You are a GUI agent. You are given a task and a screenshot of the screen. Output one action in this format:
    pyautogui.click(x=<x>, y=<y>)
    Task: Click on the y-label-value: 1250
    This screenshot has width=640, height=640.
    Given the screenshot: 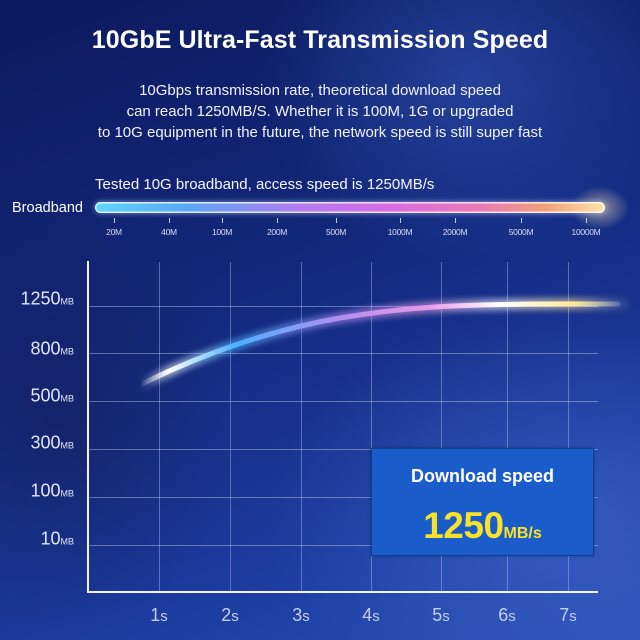 What is the action you would take?
    pyautogui.click(x=40, y=298)
    